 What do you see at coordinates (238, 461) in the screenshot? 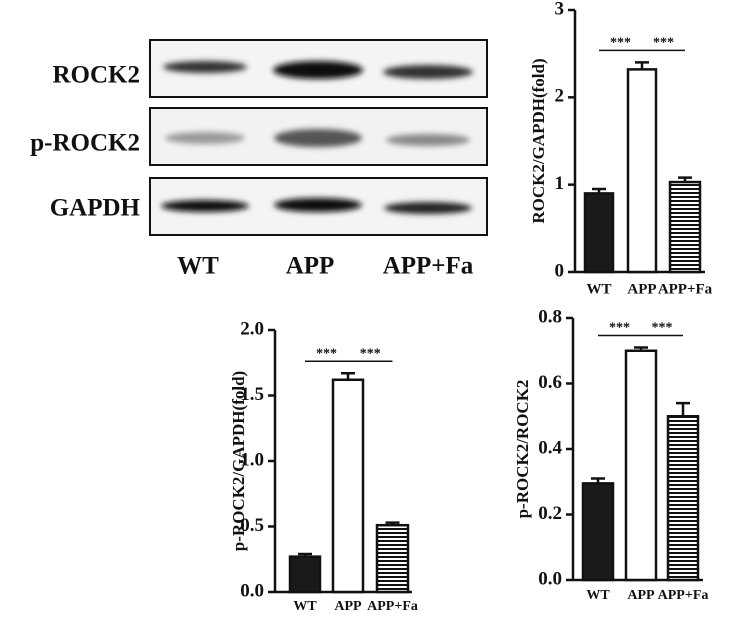
I see `y-axis-label: p-ROCK2/GAPDH(fold)` at bounding box center [238, 461].